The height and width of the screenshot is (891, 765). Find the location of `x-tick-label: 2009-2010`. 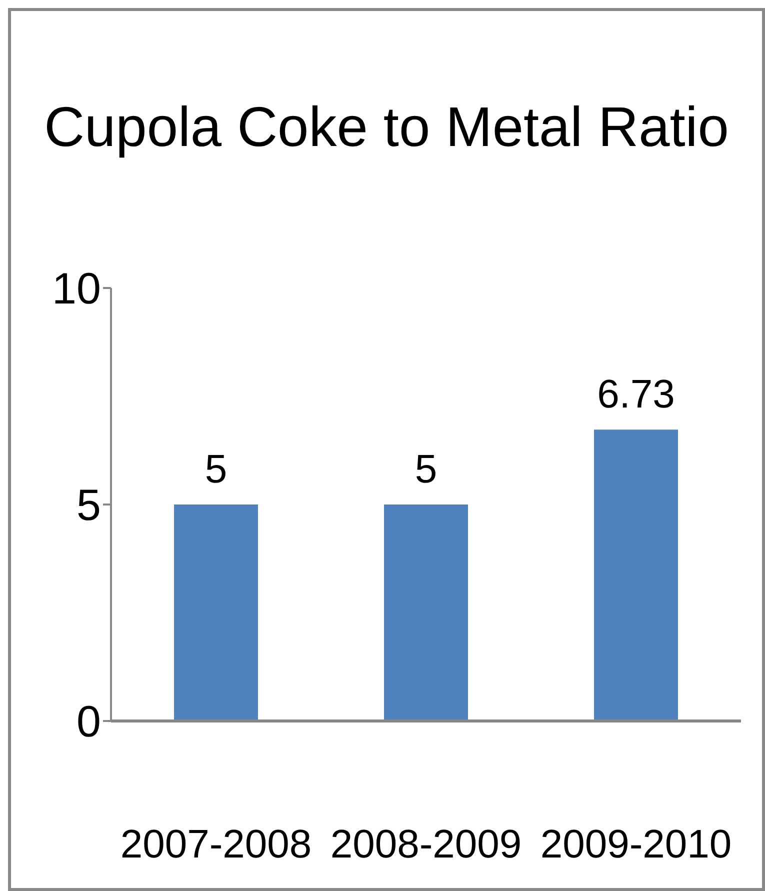

x-tick-label: 2009-2010 is located at coordinates (636, 844).